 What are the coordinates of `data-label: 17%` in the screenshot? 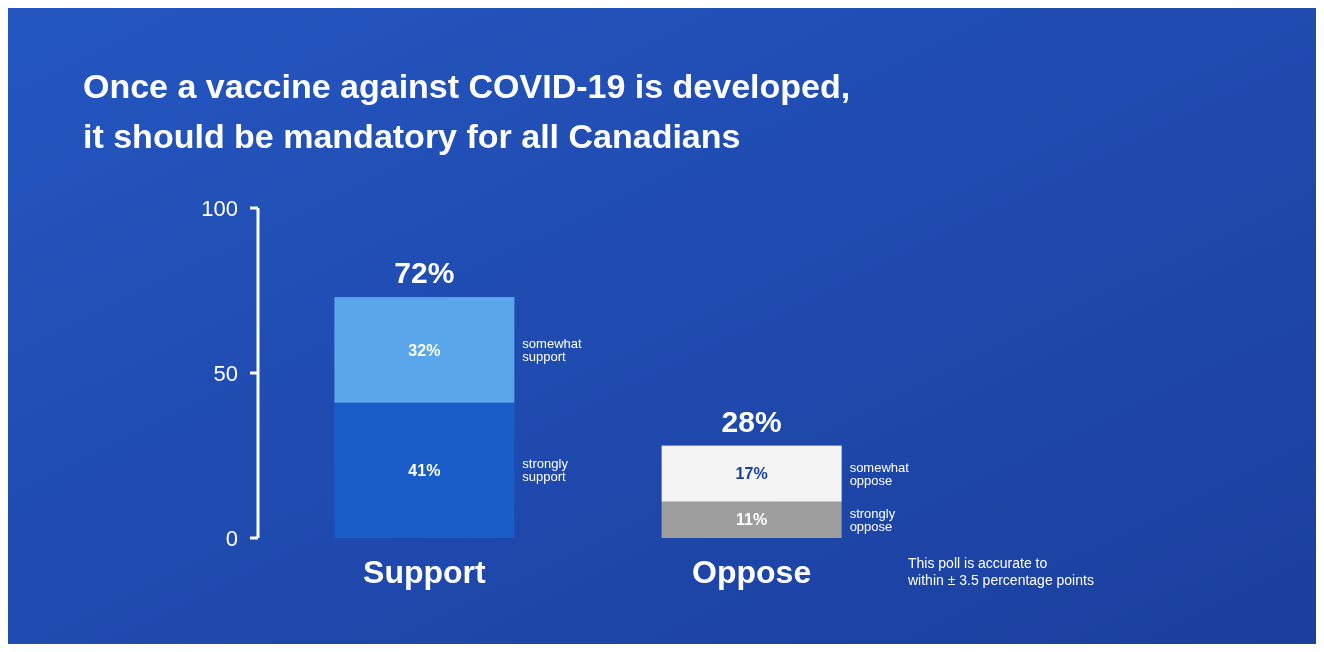 It's located at (751, 474).